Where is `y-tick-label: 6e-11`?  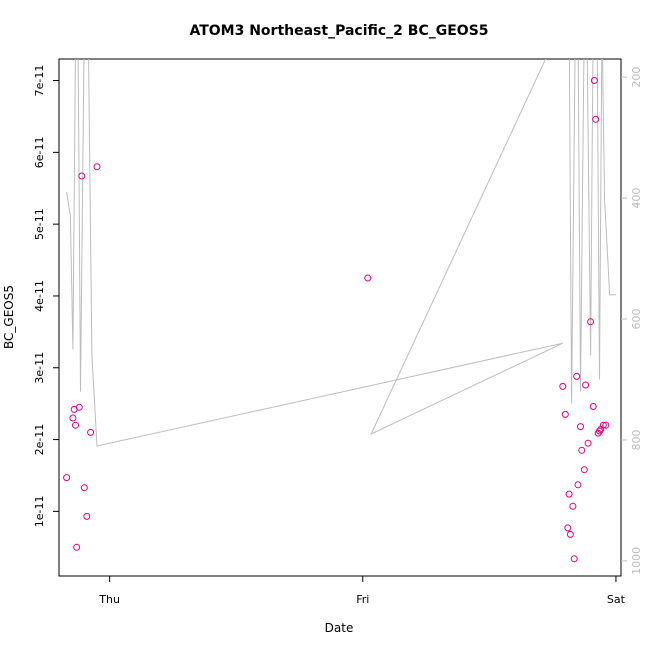
y-tick-label: 6e-11 is located at coordinates (39, 152).